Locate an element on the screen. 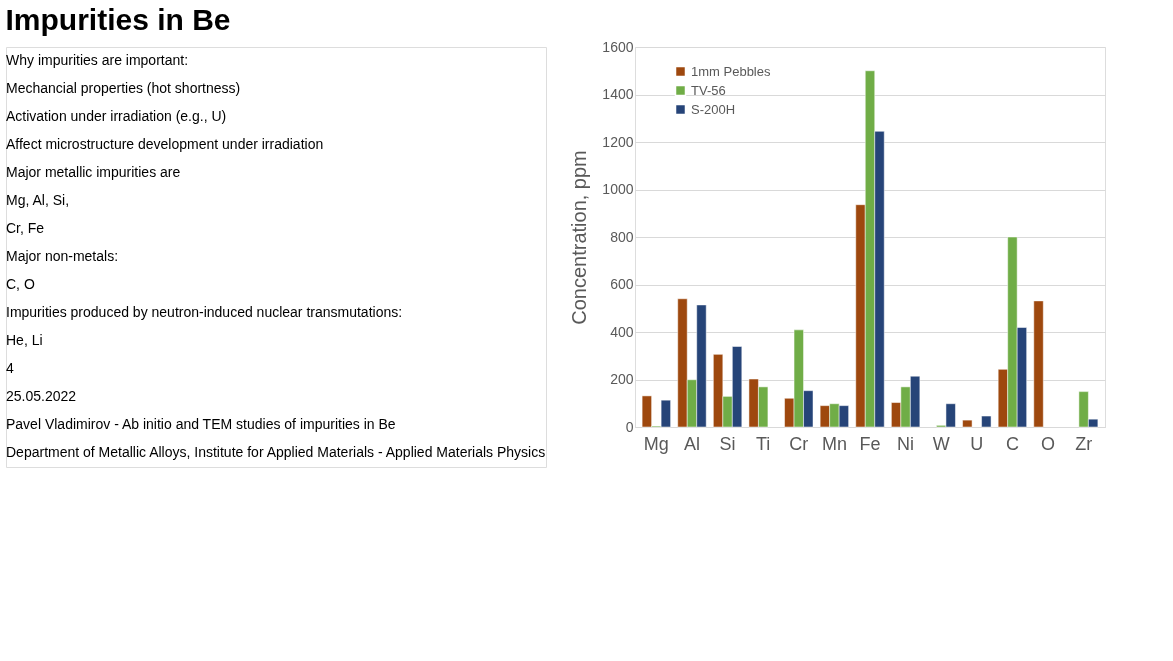 This screenshot has width=1173, height=661. text: Impurities in Be is located at coordinates (118, 19).